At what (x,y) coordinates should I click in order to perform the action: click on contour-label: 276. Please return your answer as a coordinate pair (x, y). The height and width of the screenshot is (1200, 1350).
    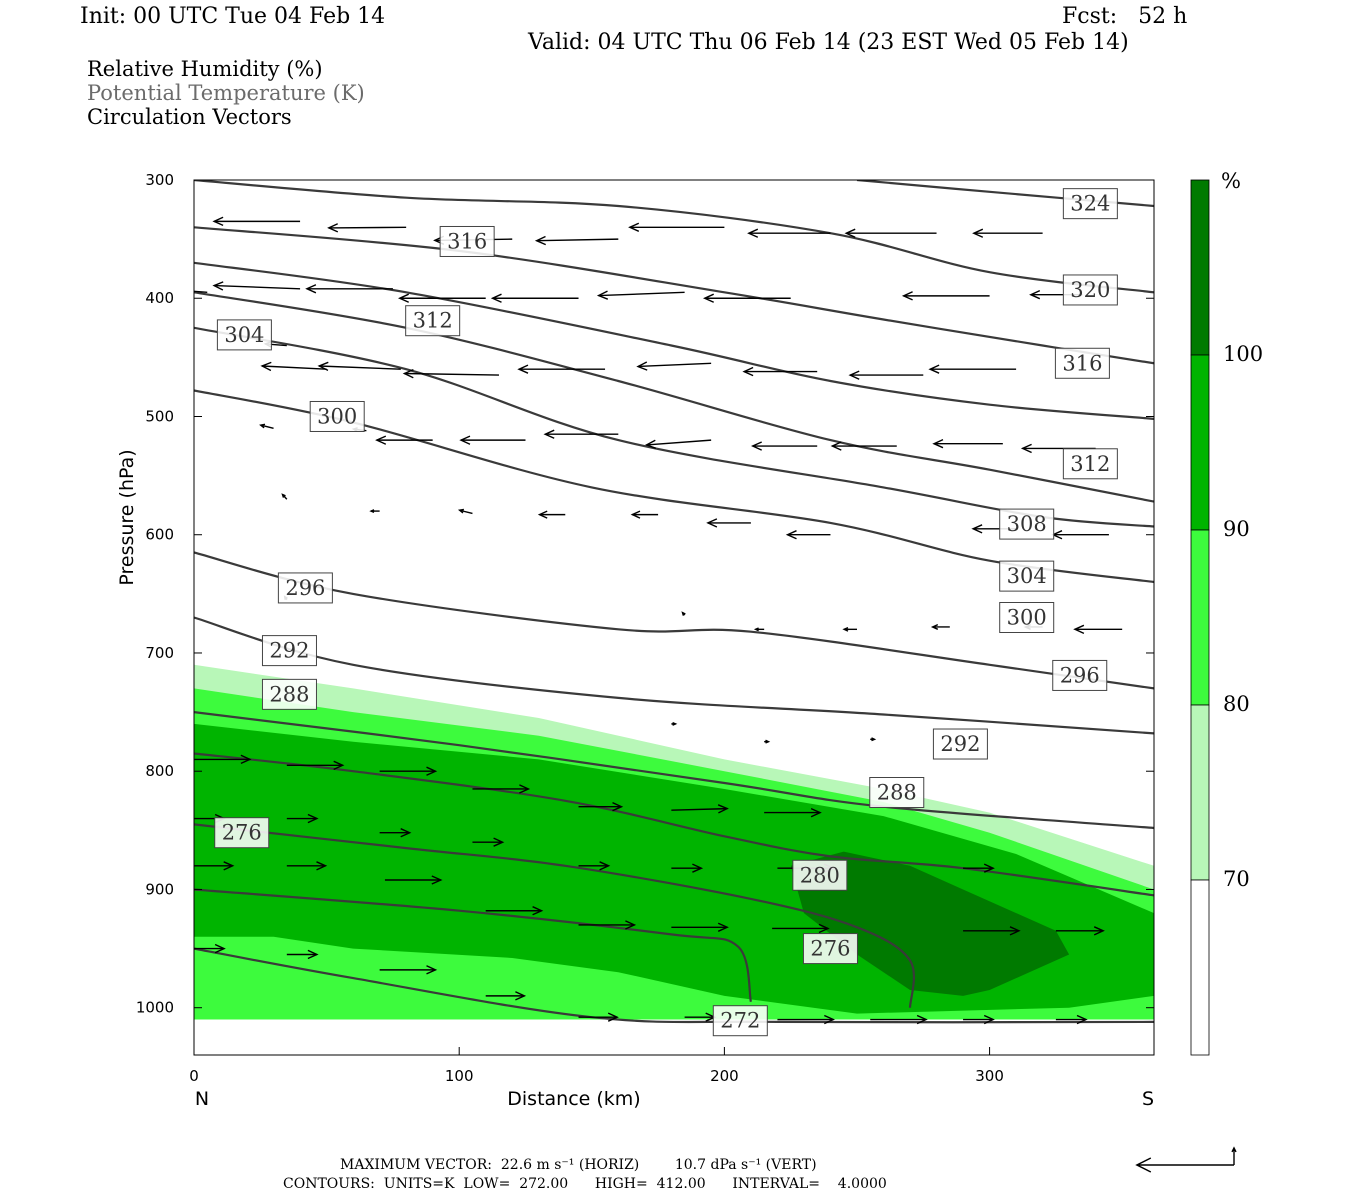
    Looking at the image, I should click on (830, 949).